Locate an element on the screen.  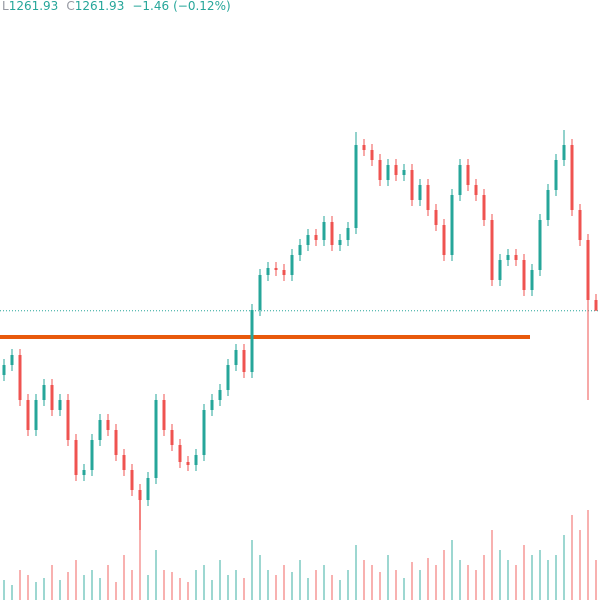
change: −1.46 is located at coordinates (150, 6).